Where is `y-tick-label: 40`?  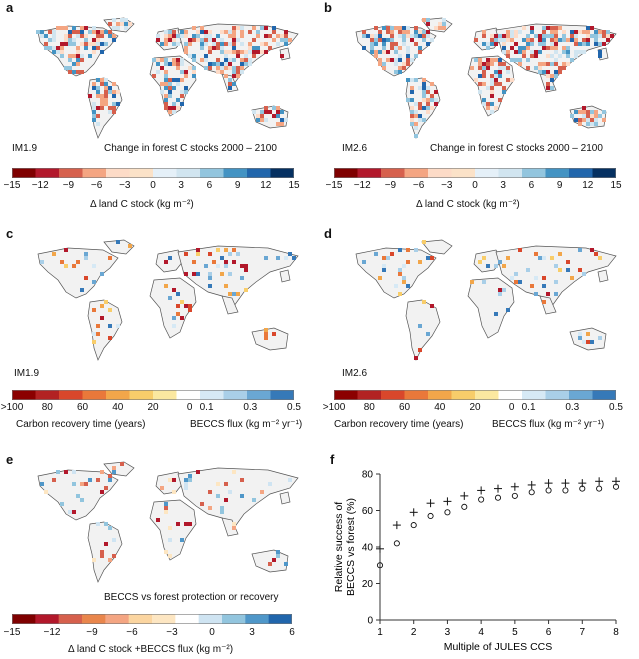
y-tick-label: 40 is located at coordinates (368, 548).